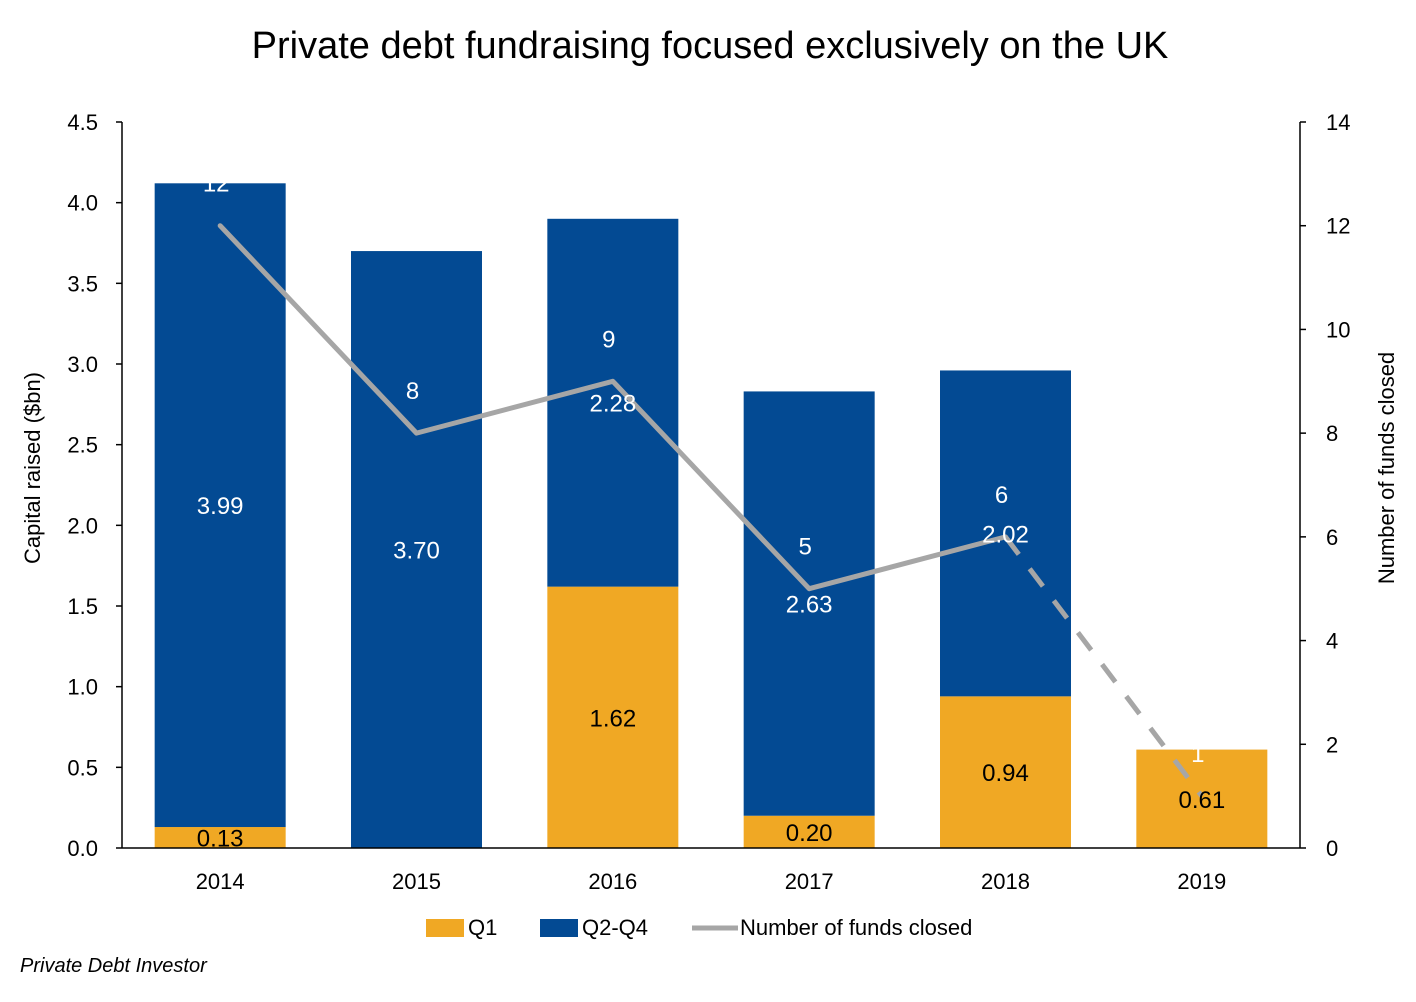  What do you see at coordinates (220, 837) in the screenshot?
I see `bar-q1-2014` at bounding box center [220, 837].